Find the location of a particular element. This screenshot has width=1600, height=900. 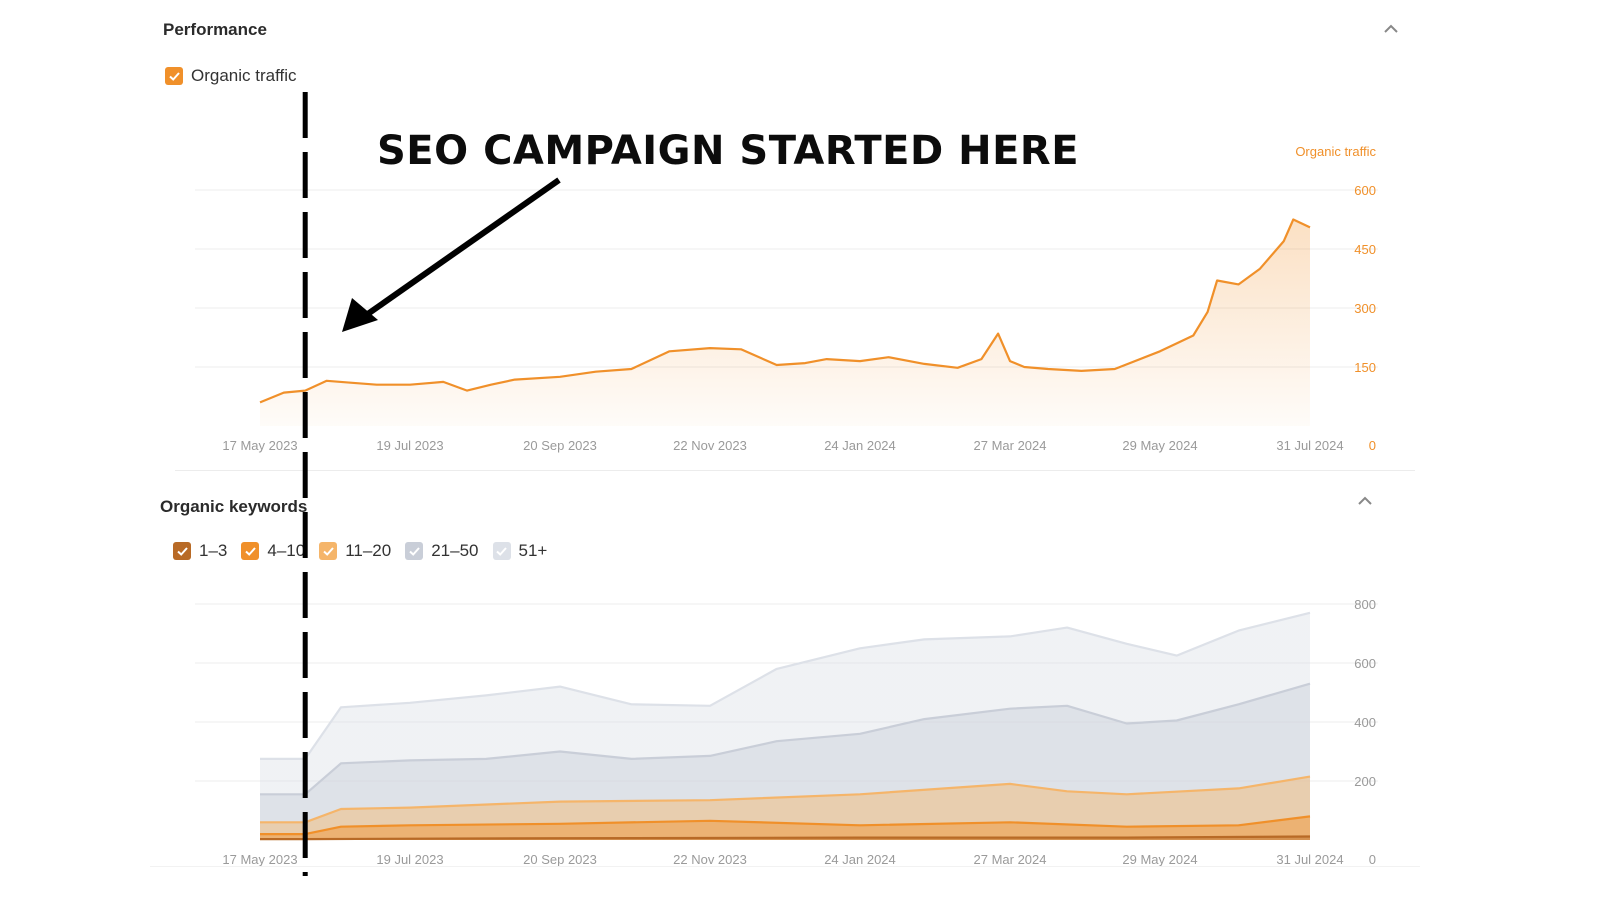

legend-item-2: 11–20 is located at coordinates (355, 551).